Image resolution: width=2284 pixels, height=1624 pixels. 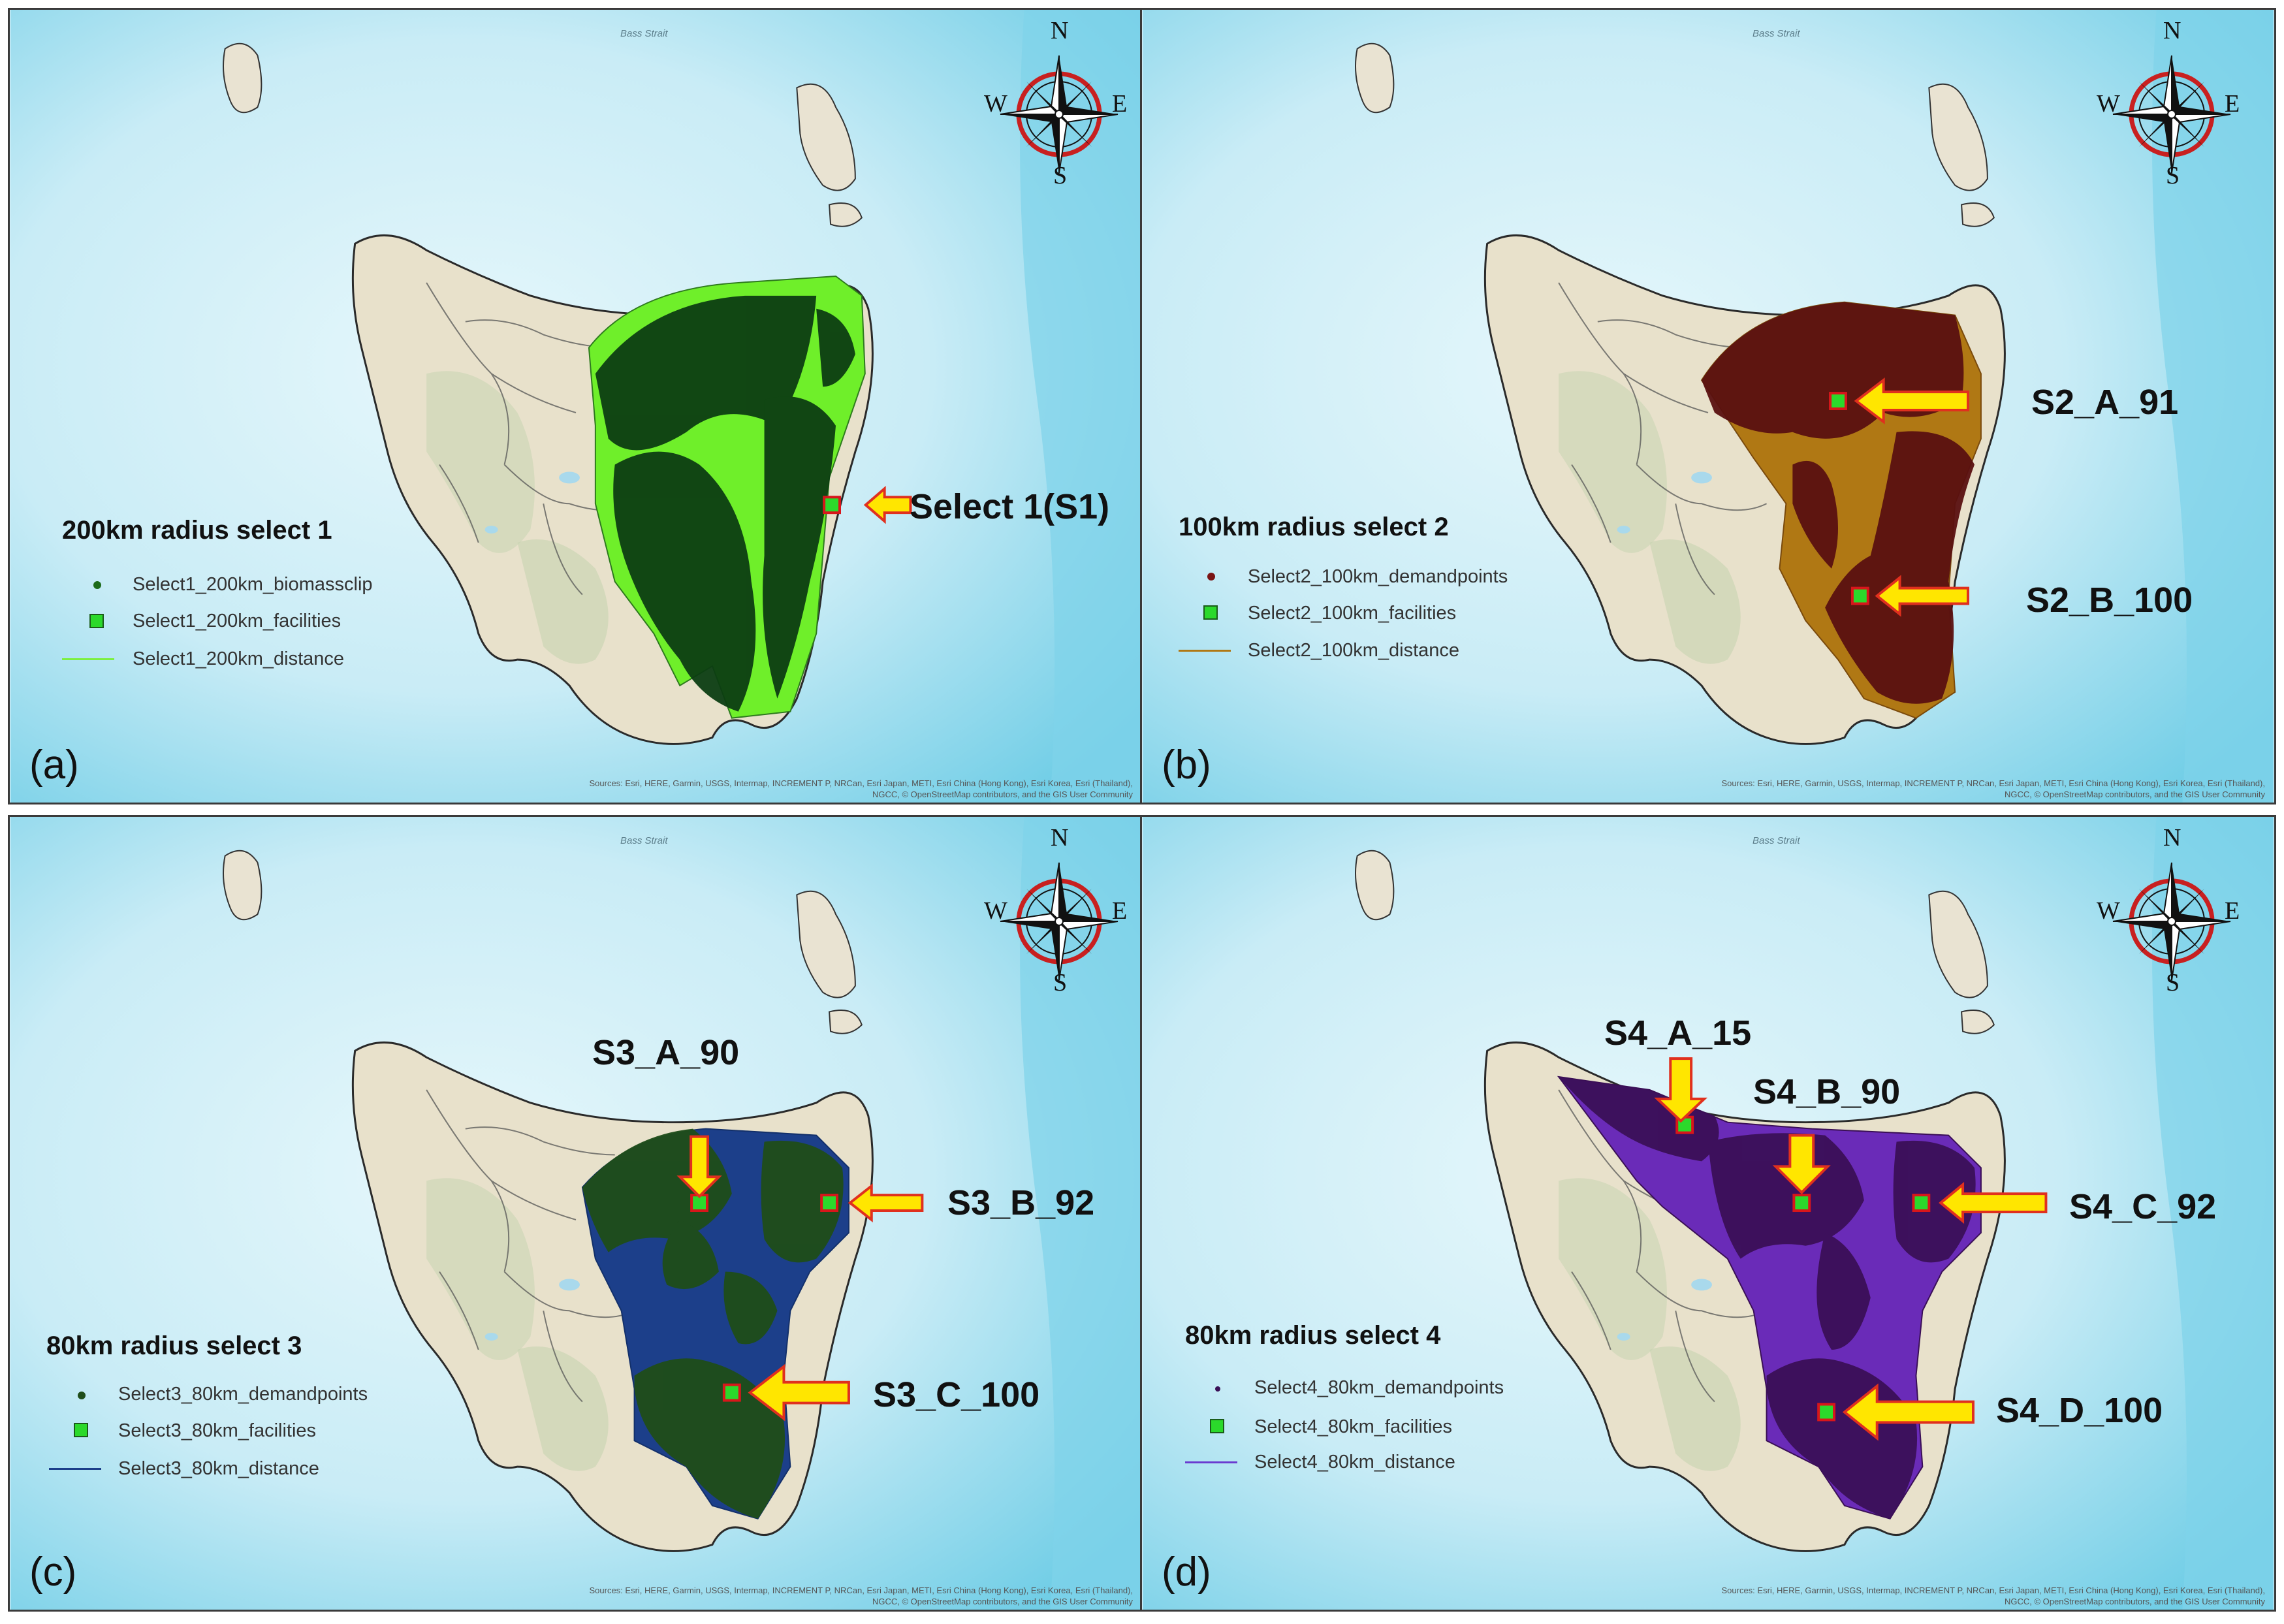 I want to click on legend-item-distance: Select4_80km_distance, so click(x=1354, y=1462).